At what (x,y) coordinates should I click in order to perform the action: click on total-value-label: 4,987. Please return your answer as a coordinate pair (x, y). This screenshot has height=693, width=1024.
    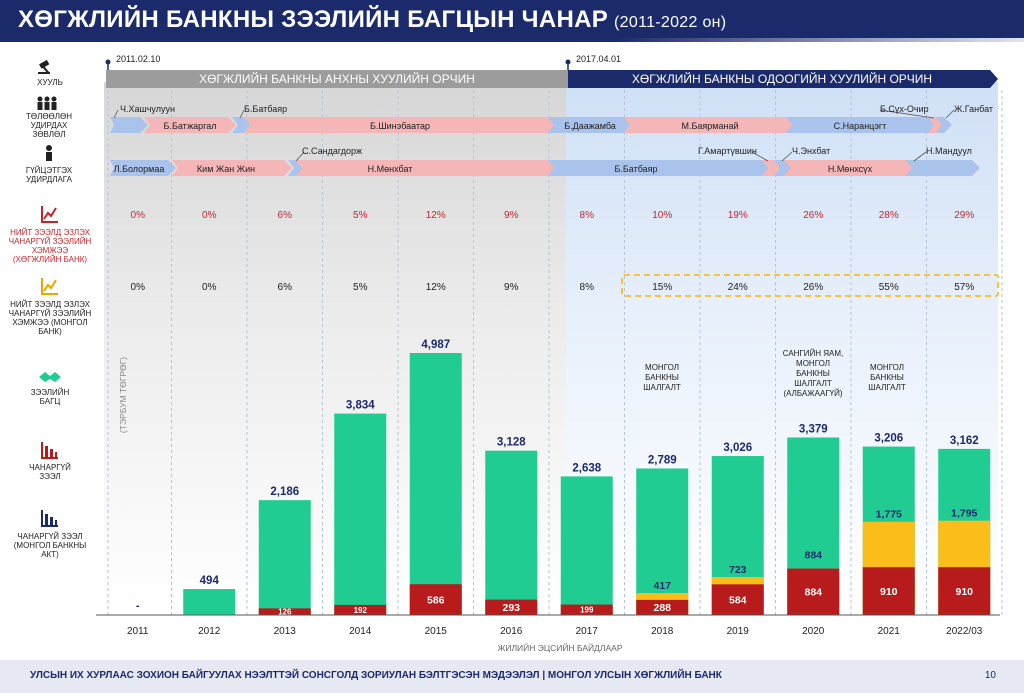
    Looking at the image, I should click on (435, 345).